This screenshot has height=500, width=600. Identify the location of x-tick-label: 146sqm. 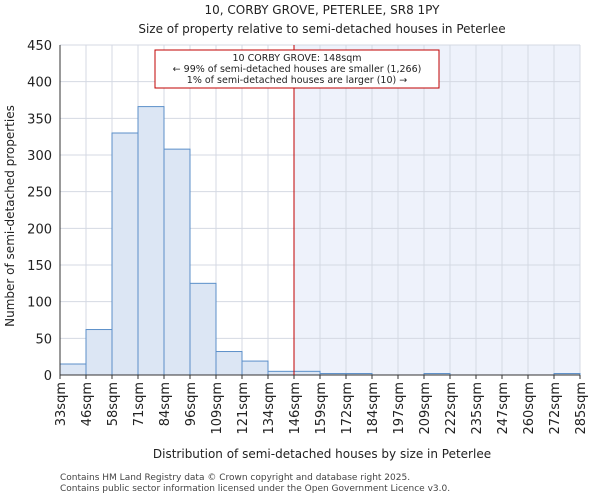
(295, 408).